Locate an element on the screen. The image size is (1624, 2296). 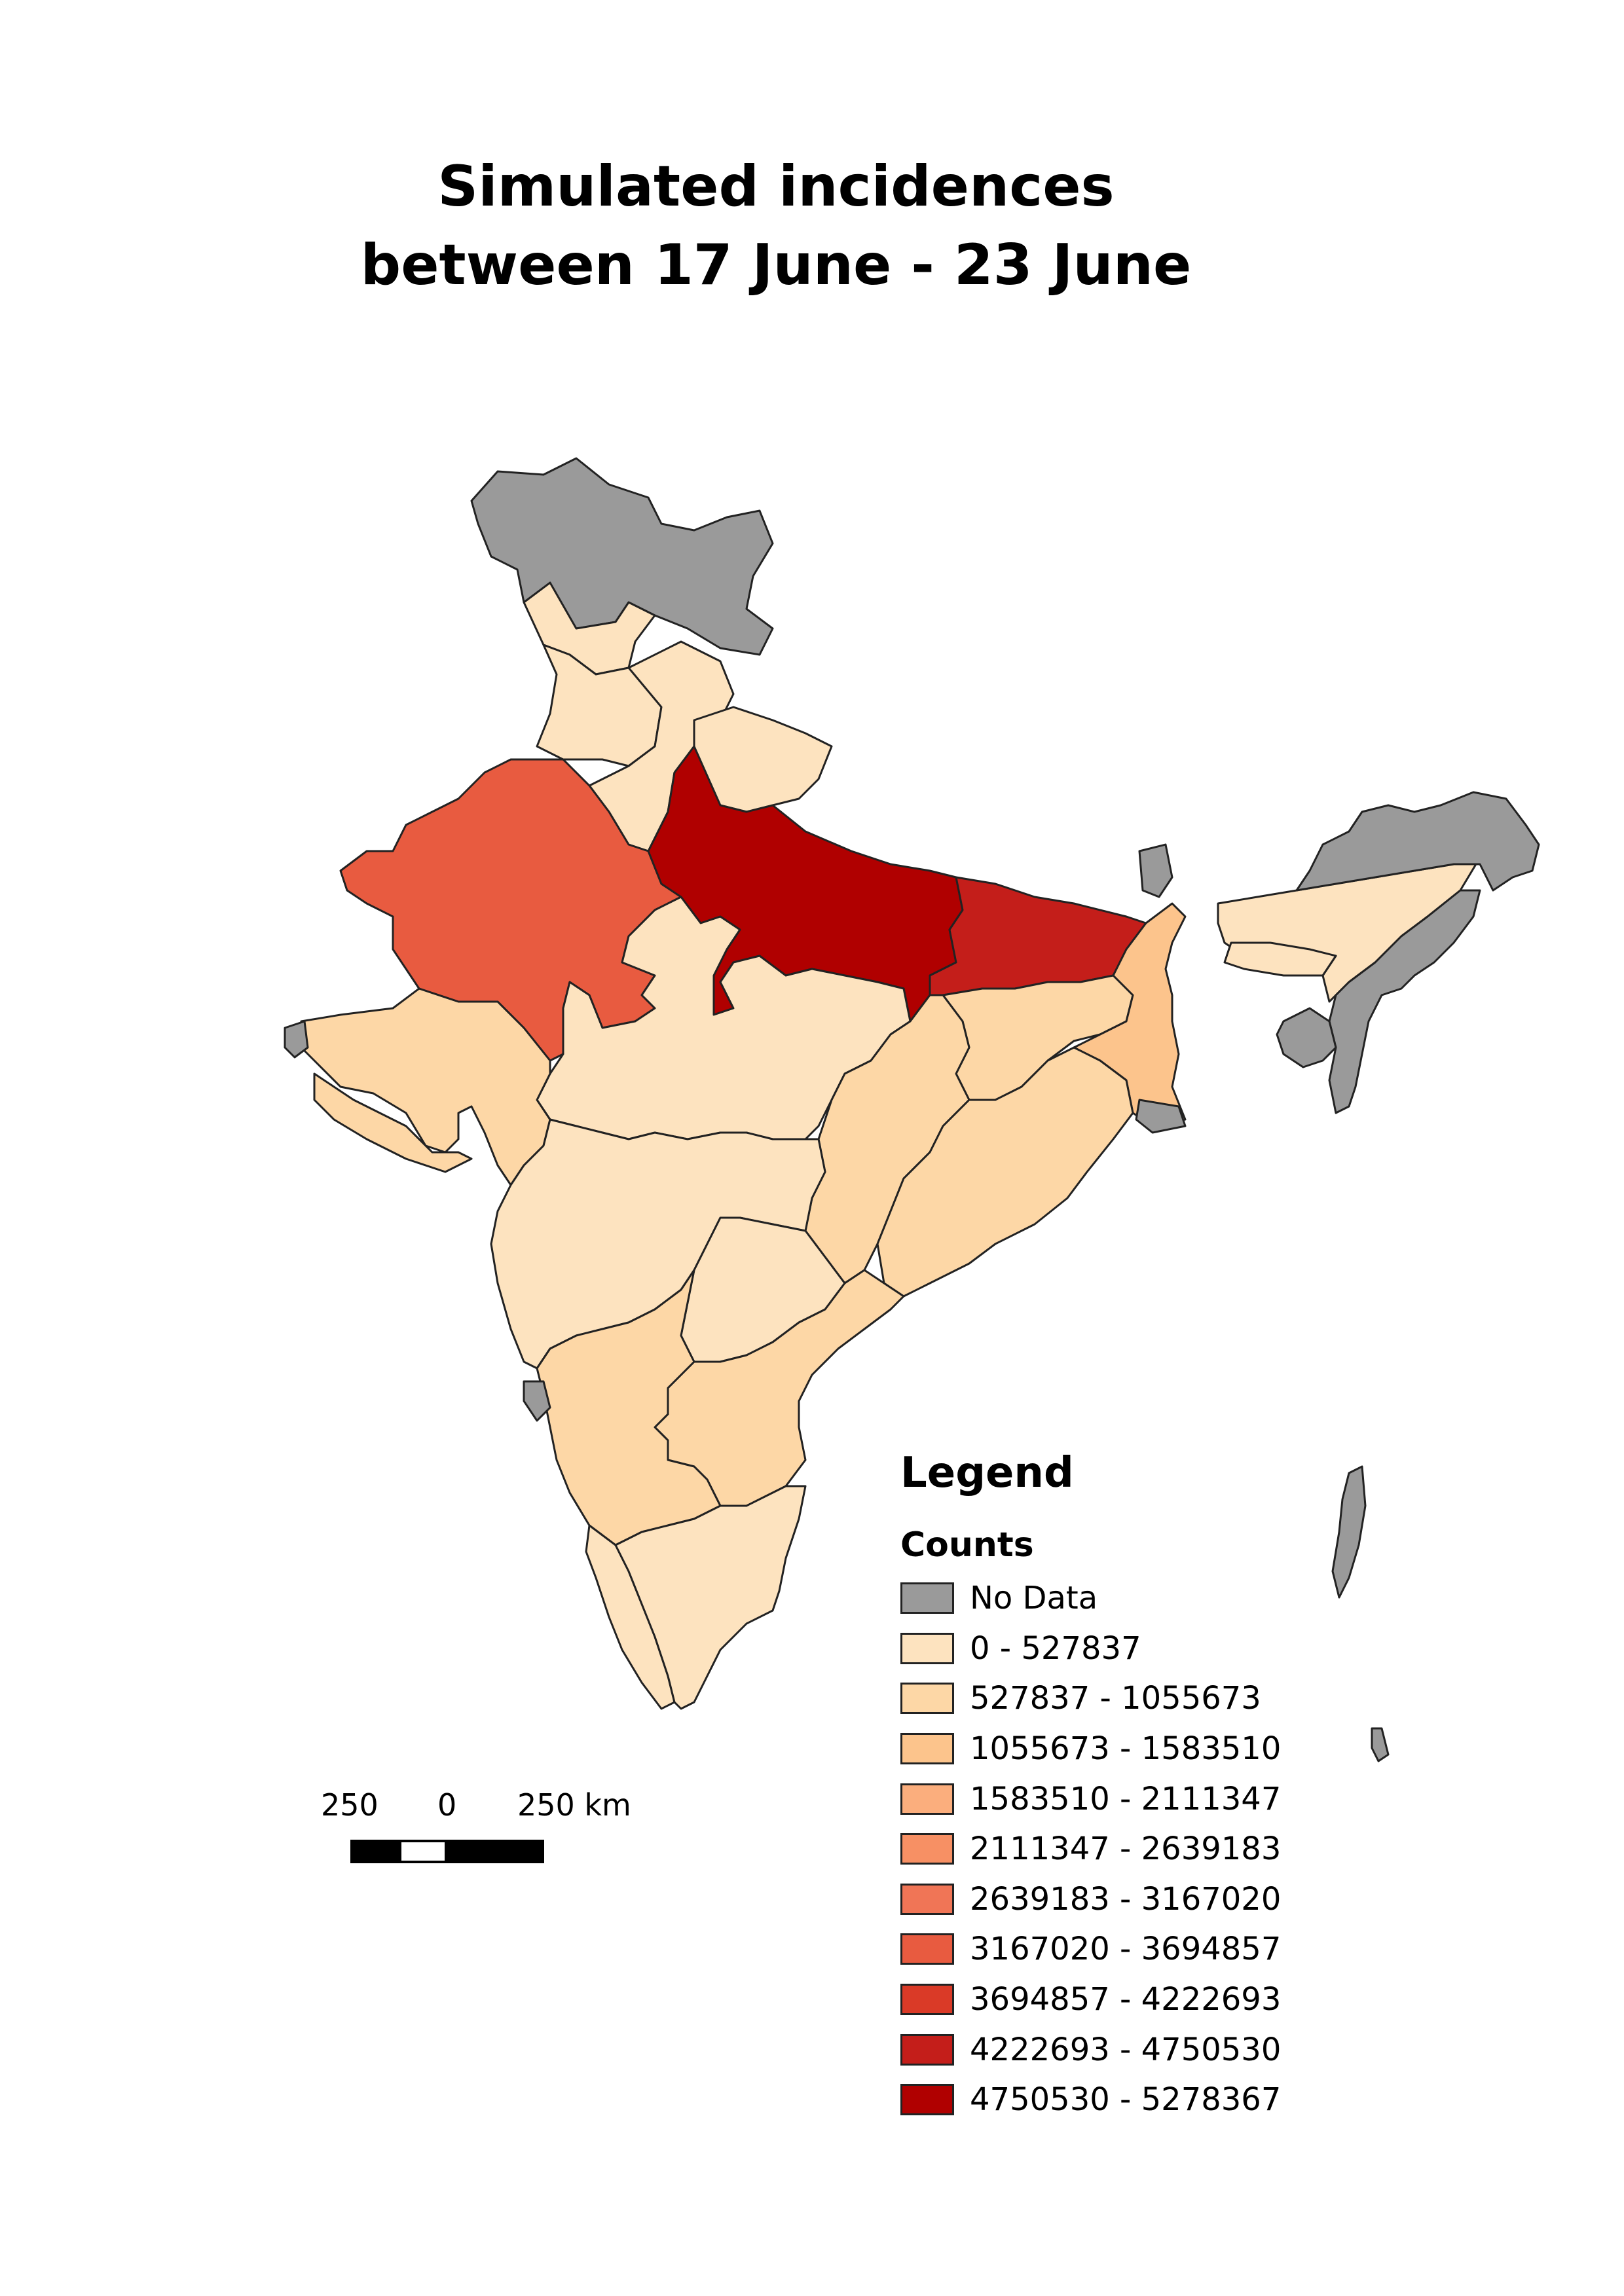
legend-label: 1055673 - 1583510 is located at coordinates (1126, 1749).